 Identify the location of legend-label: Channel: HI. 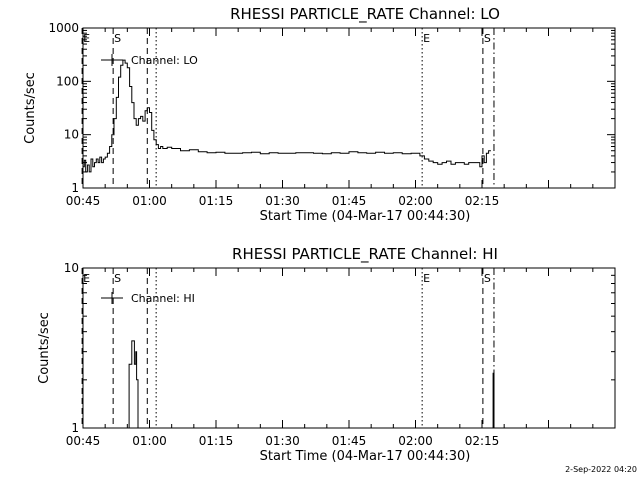
(163, 298).